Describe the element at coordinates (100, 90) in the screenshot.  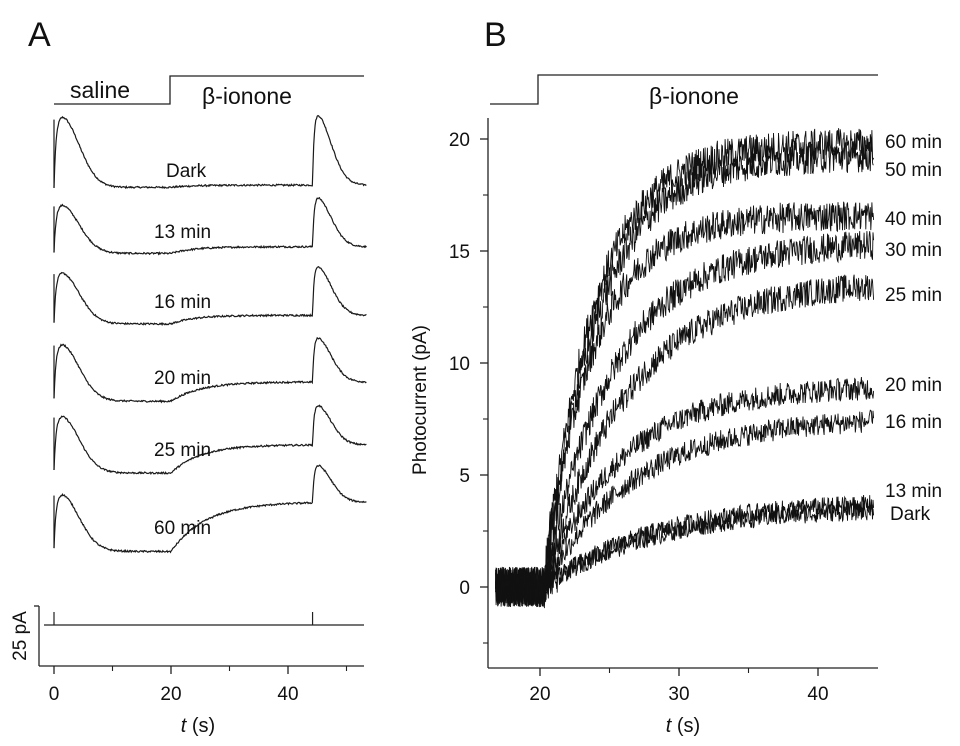
I see `panel-a-stimulus-label-saline: saline` at that location.